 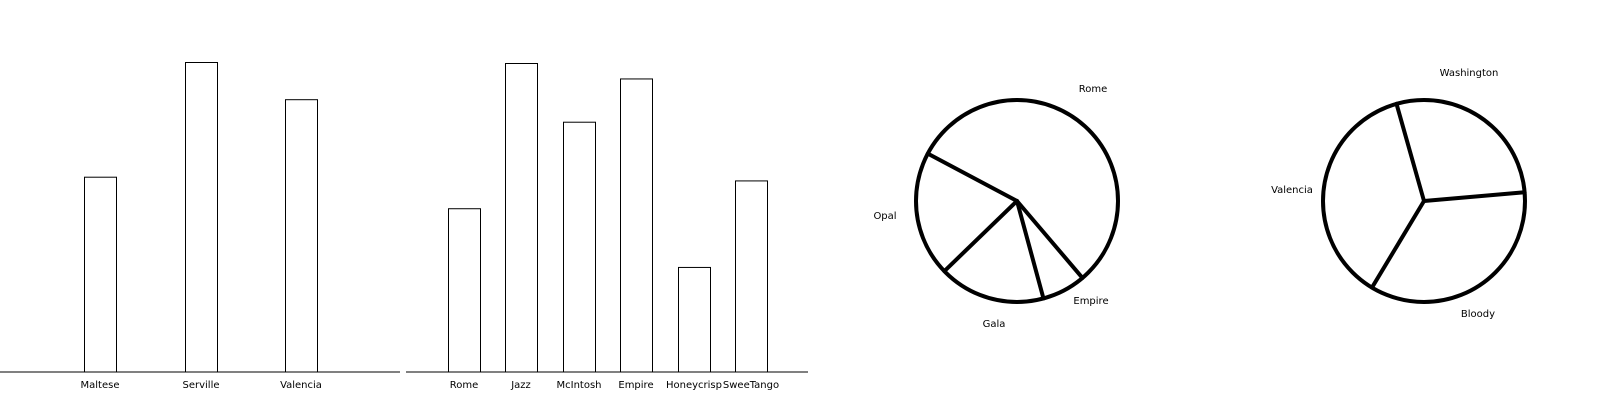 I want to click on slice-label-empire: Empire, so click(x=1090, y=301).